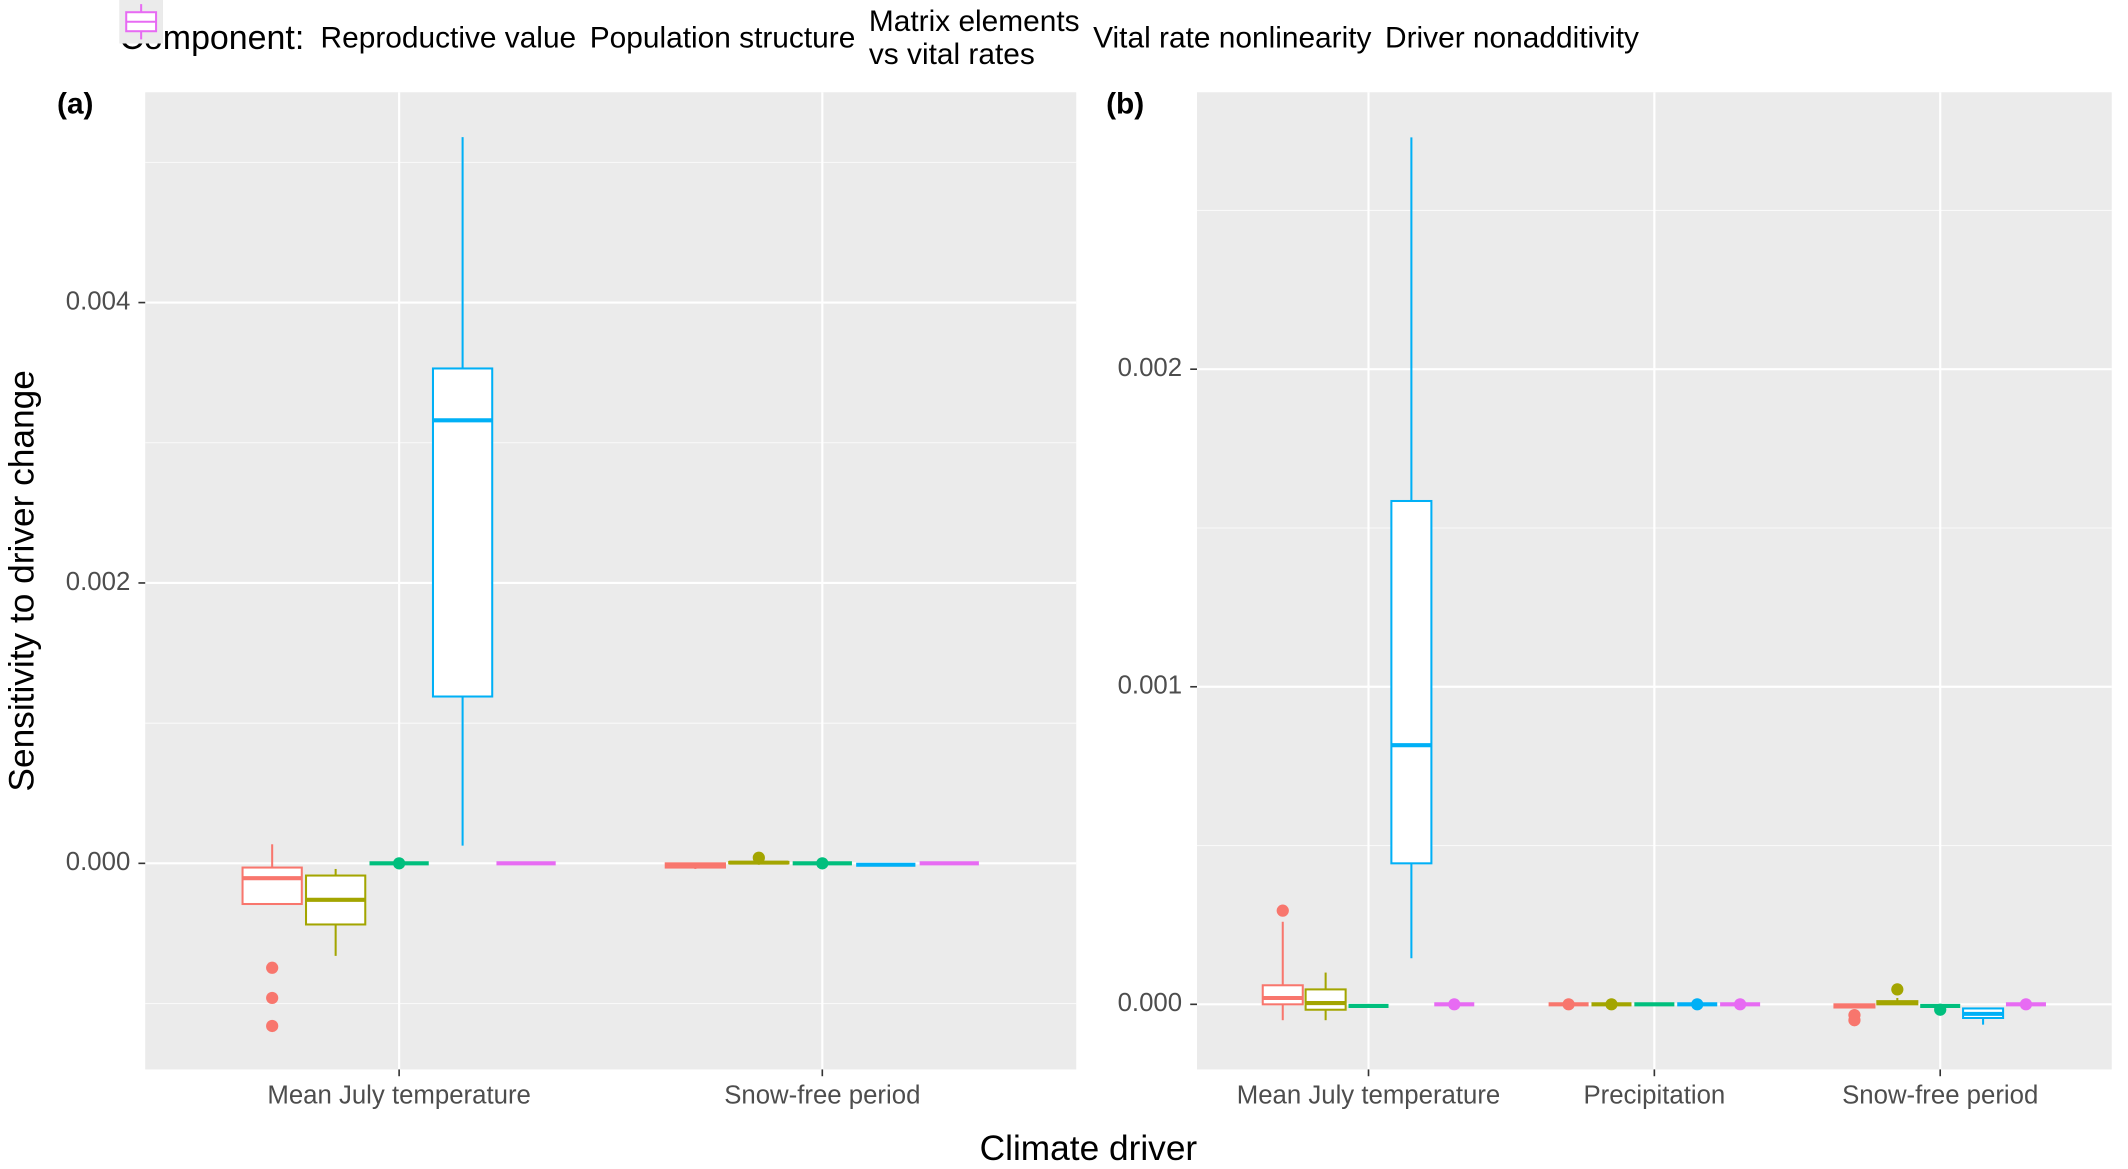  Describe the element at coordinates (1150, 686) in the screenshot. I see `y-tick-label: 0.001` at that location.